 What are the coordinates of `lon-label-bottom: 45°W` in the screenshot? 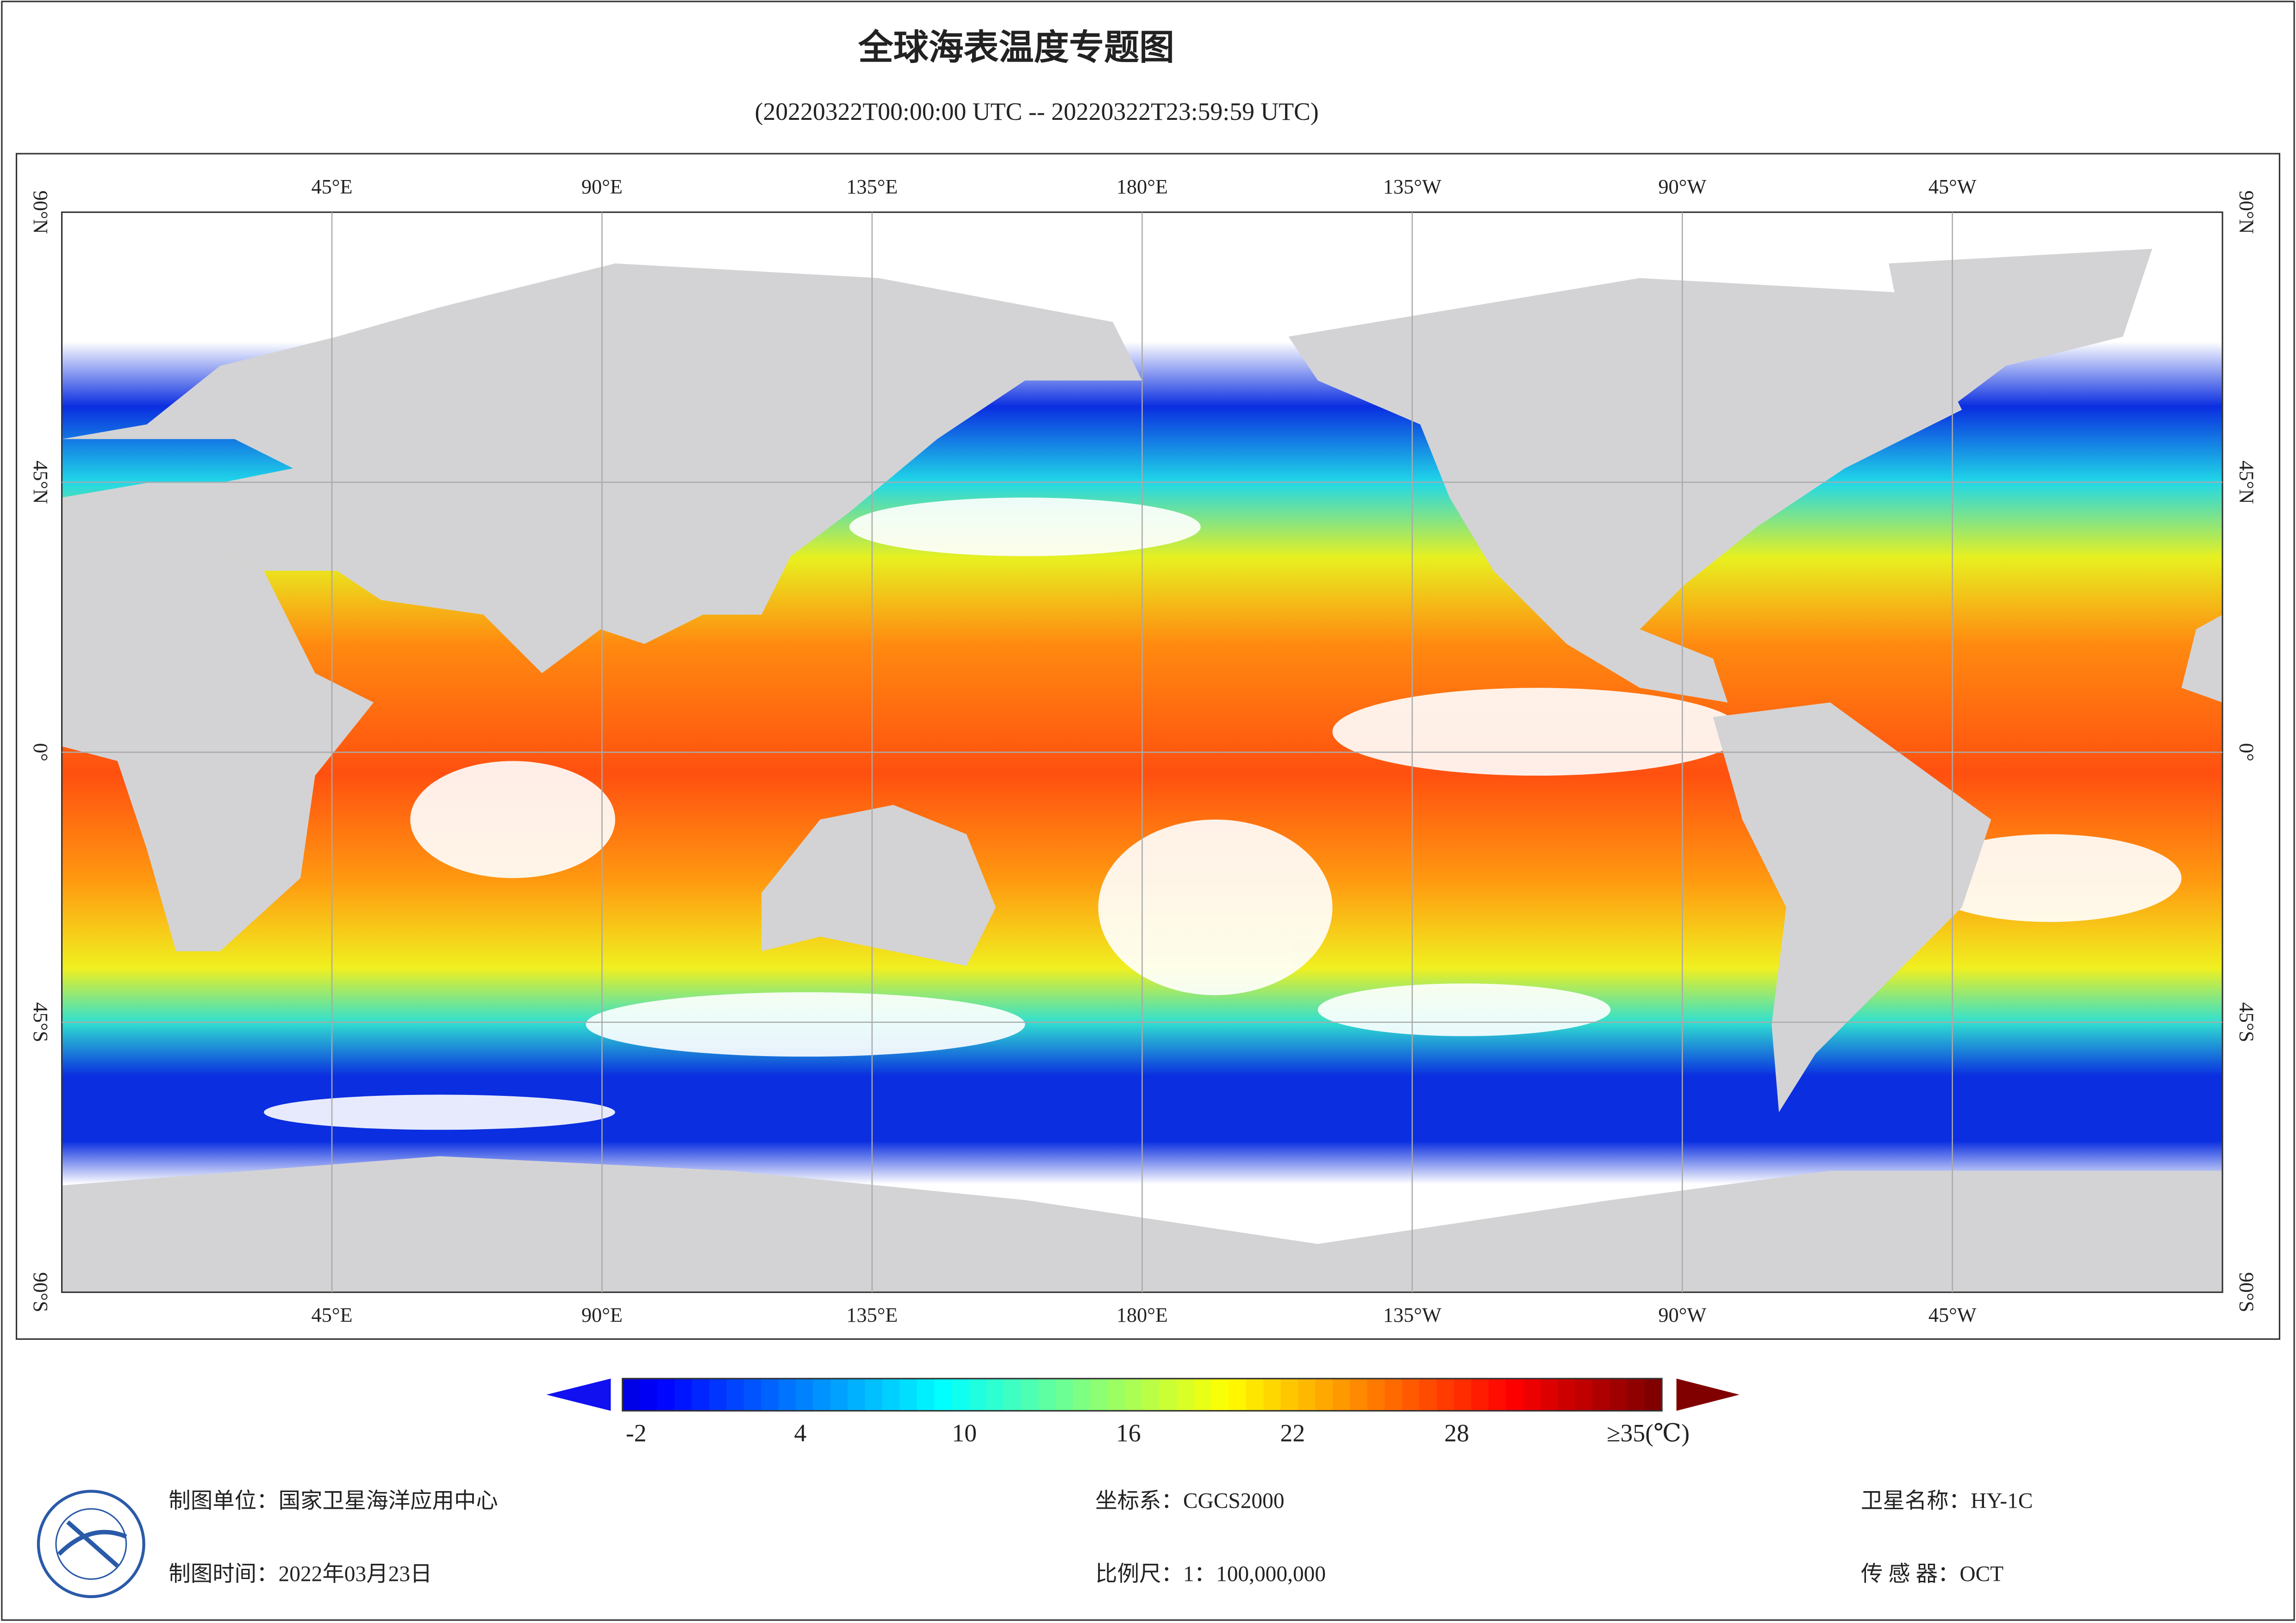 It's located at (1952, 1315).